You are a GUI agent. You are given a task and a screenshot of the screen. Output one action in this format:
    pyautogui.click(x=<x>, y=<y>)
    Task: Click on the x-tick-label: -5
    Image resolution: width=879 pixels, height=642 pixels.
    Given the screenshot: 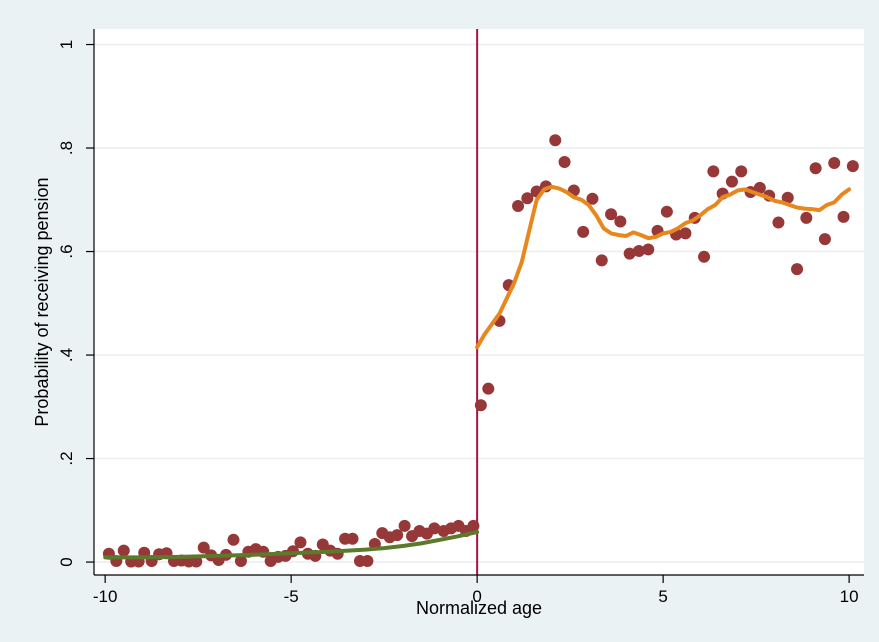 What is the action you would take?
    pyautogui.click(x=291, y=596)
    